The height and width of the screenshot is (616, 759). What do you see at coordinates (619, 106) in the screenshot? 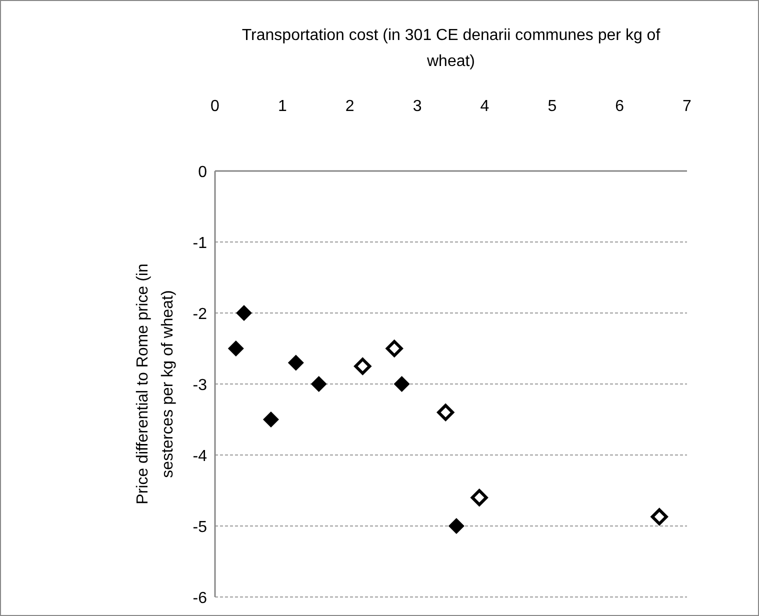
I see `x-tick-label: 6` at bounding box center [619, 106].